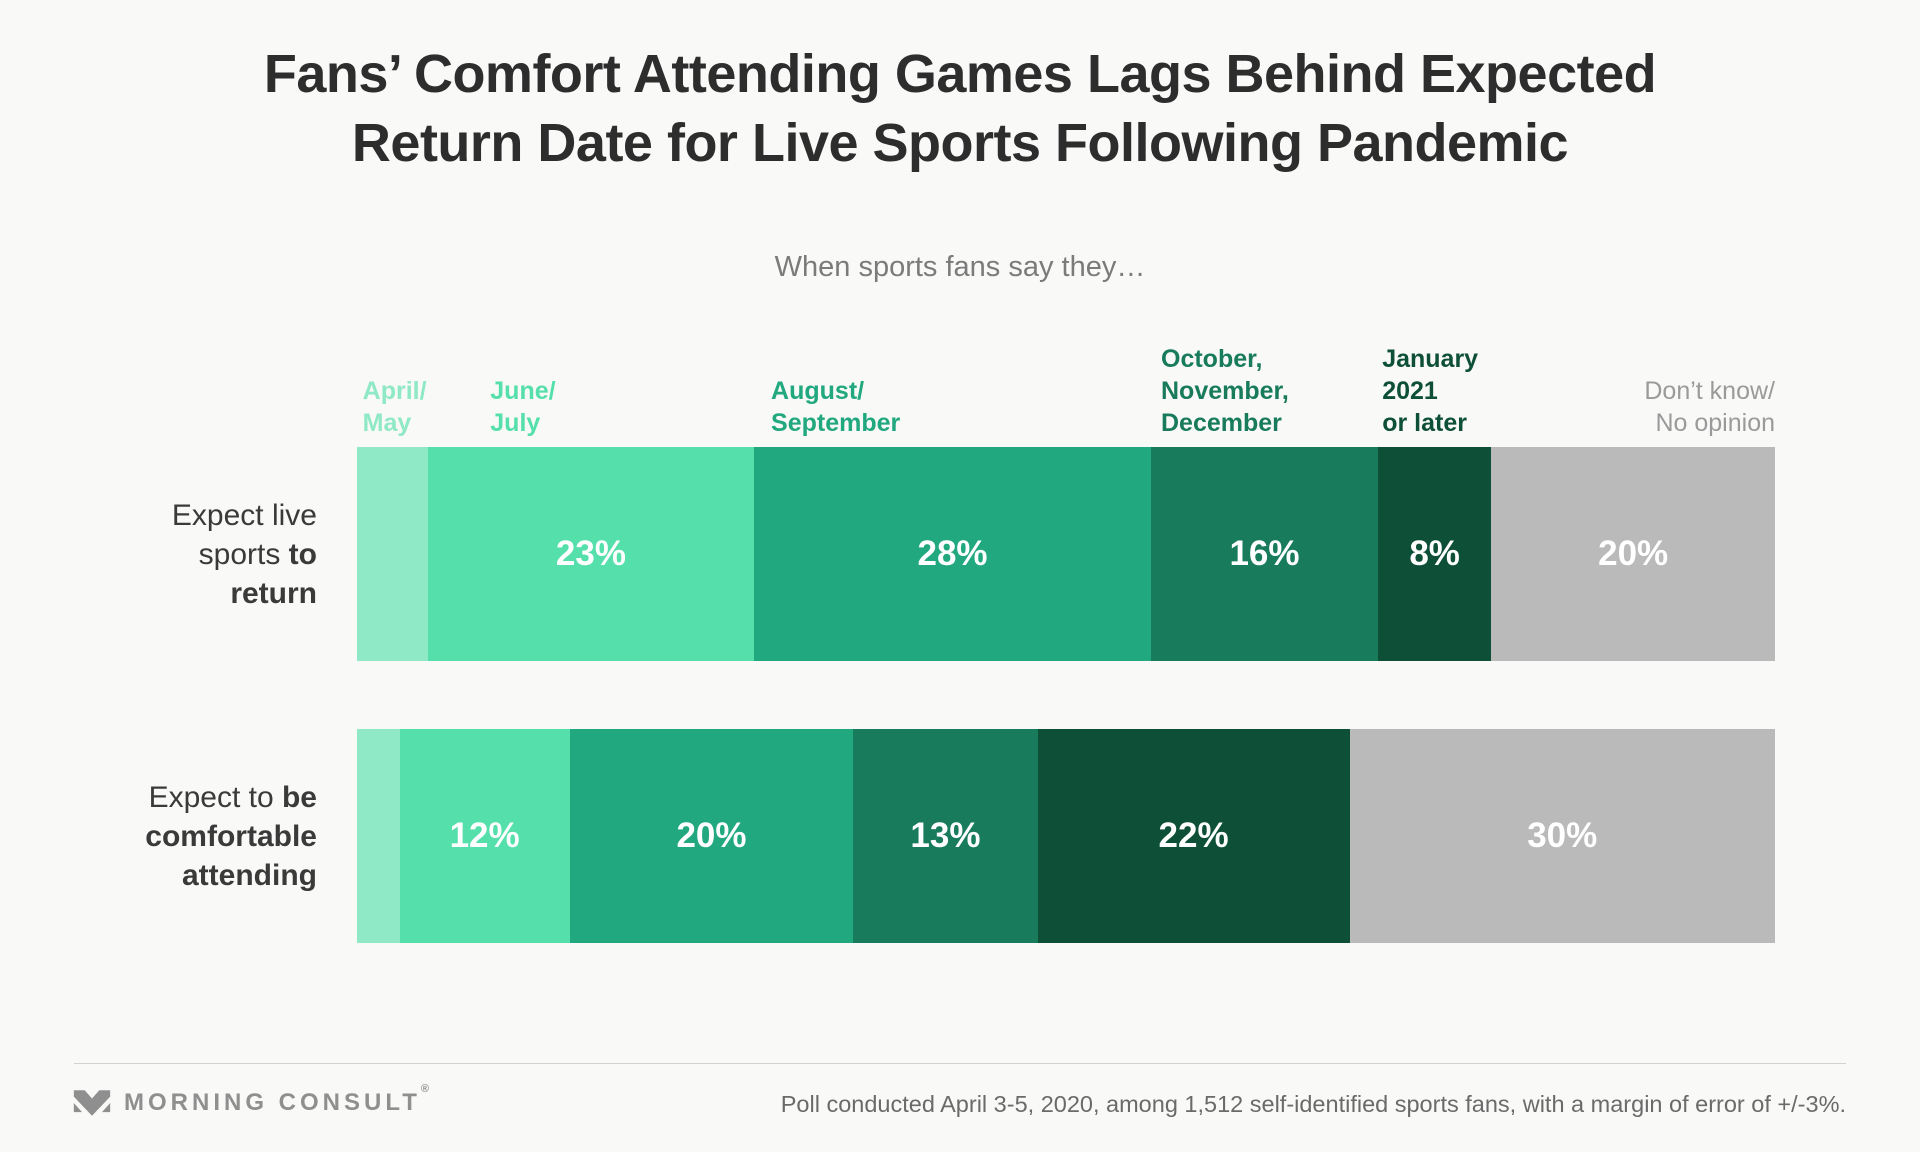 The height and width of the screenshot is (1152, 1920). What do you see at coordinates (276, 1099) in the screenshot?
I see `brand-wordmark: MORNING CONSULT®` at bounding box center [276, 1099].